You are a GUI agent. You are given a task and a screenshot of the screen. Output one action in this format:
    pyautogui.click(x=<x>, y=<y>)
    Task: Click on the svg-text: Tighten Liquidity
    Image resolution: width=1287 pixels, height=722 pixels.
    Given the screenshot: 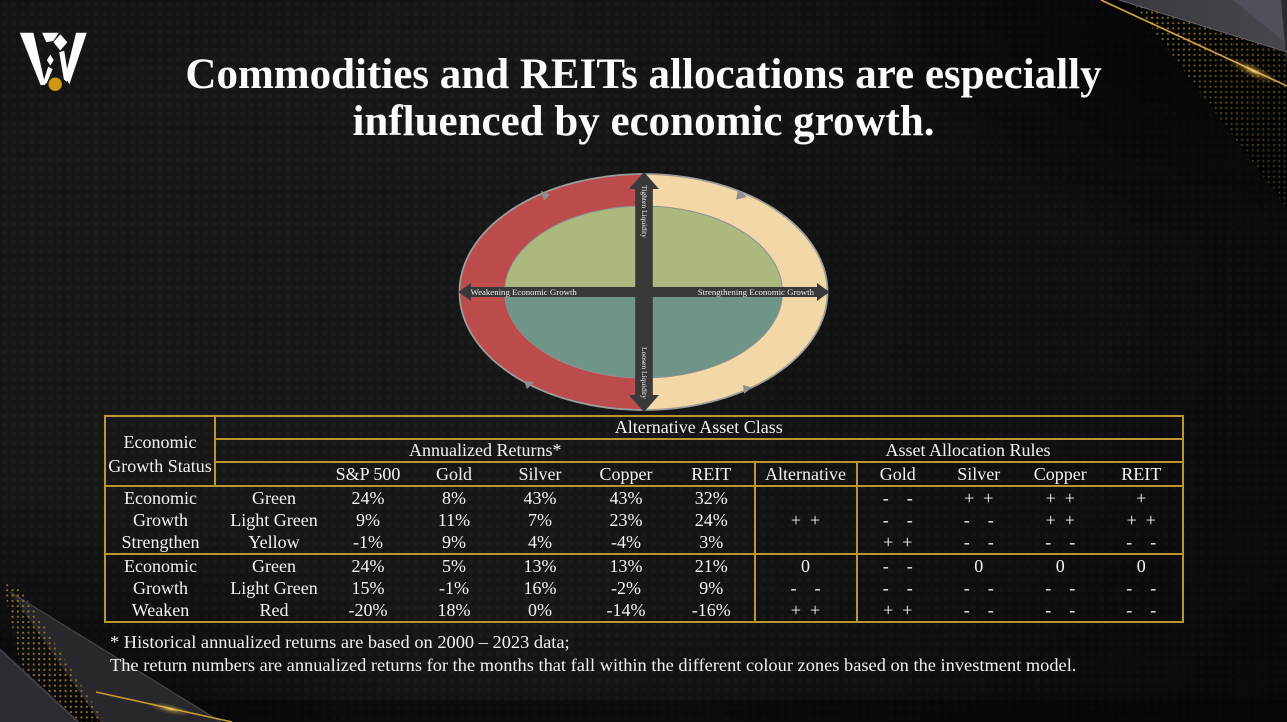 What is the action you would take?
    pyautogui.click(x=644, y=211)
    